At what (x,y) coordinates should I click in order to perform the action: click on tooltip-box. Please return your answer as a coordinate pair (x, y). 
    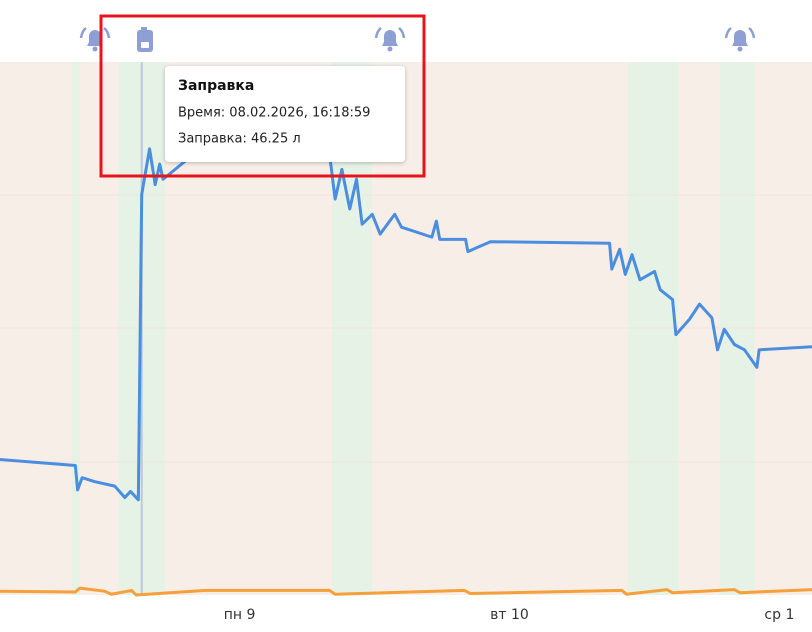
    Looking at the image, I should click on (285, 114).